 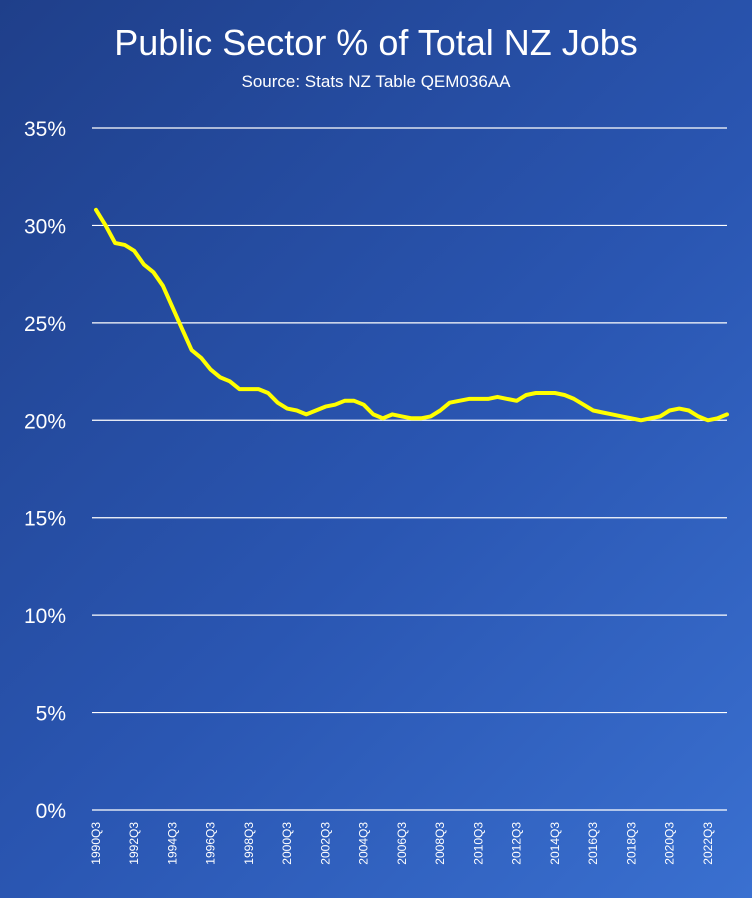 What do you see at coordinates (376, 42) in the screenshot?
I see `chart-title: Public Sector % of Total NZ Jobs` at bounding box center [376, 42].